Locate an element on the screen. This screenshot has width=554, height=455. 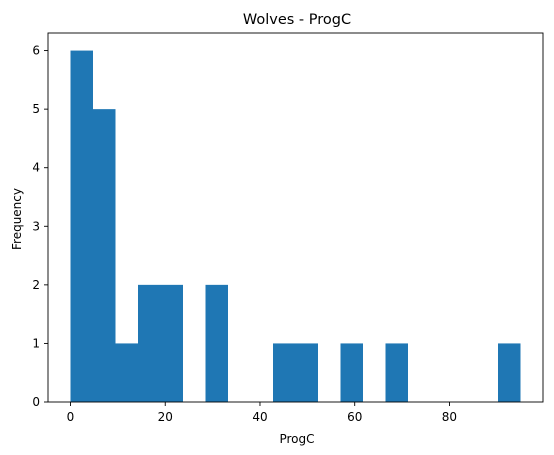
x-tick-label-3: 60 is located at coordinates (354, 417).